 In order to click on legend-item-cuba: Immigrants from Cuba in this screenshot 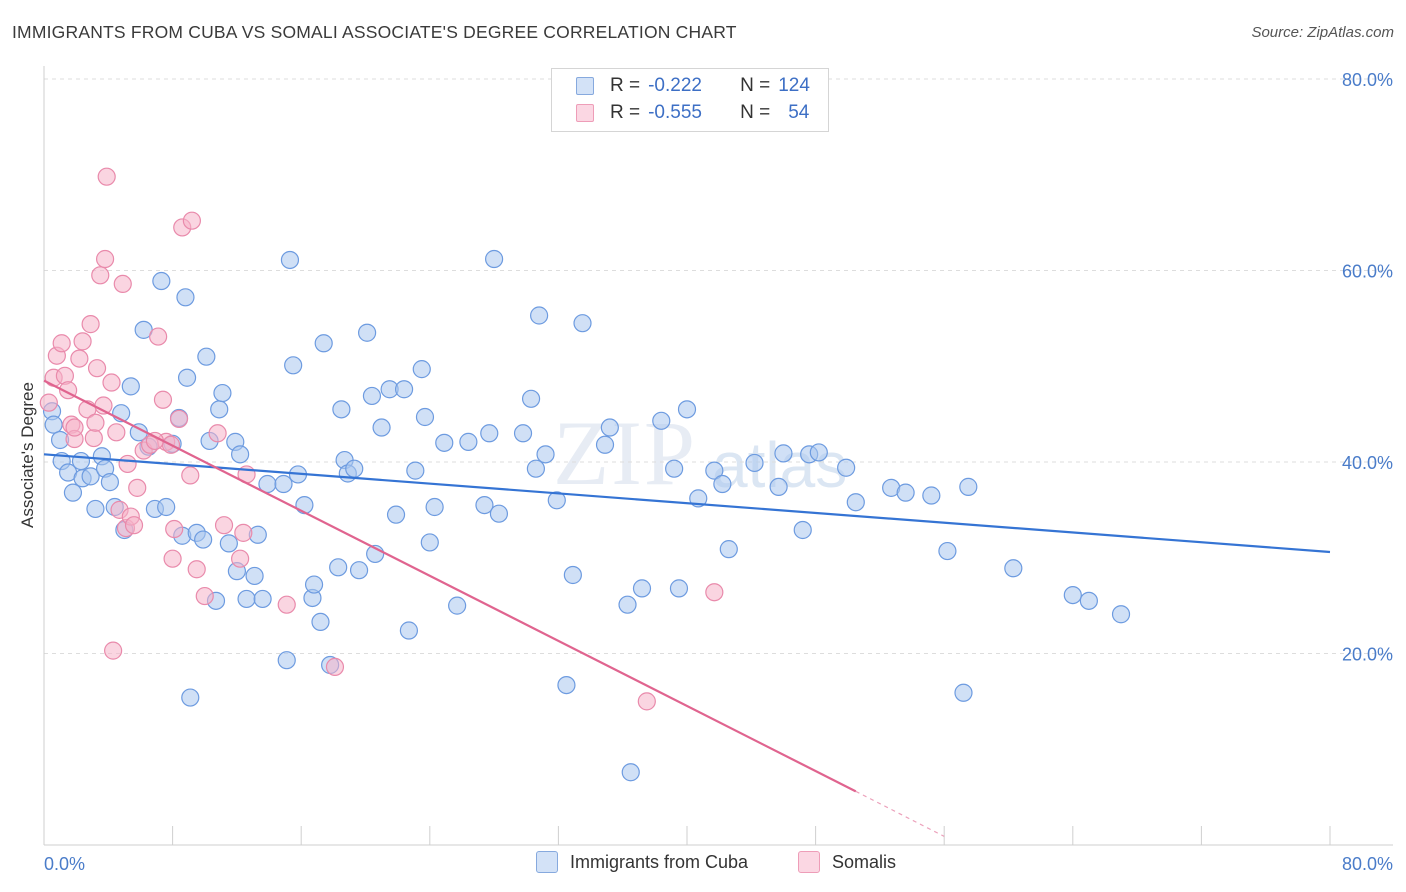, I will do `click(642, 862)`.